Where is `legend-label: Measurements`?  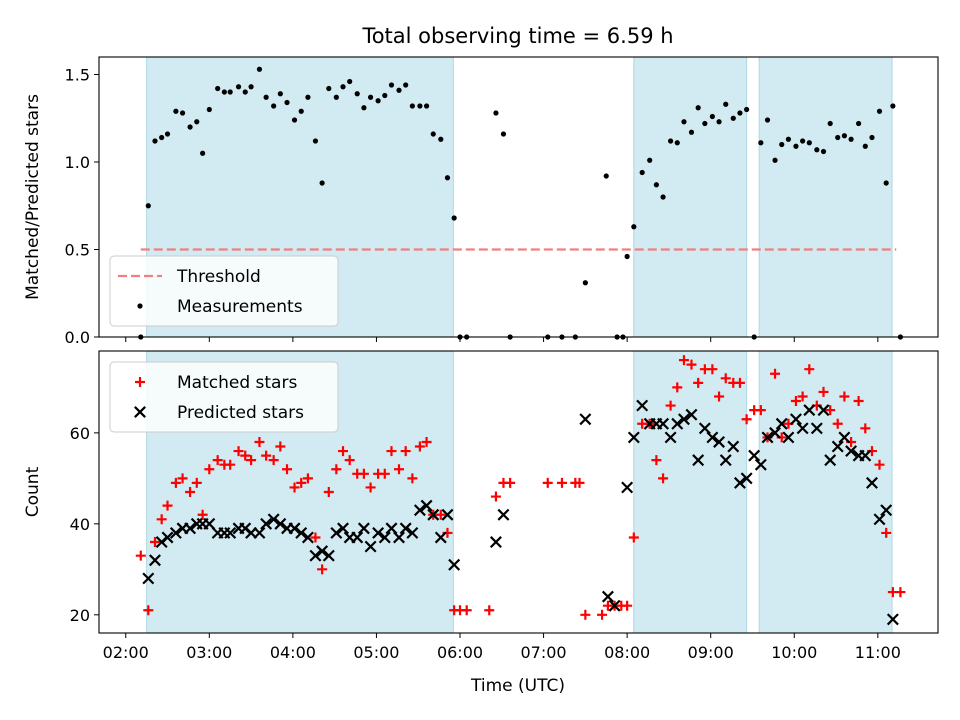
legend-label: Measurements is located at coordinates (240, 307).